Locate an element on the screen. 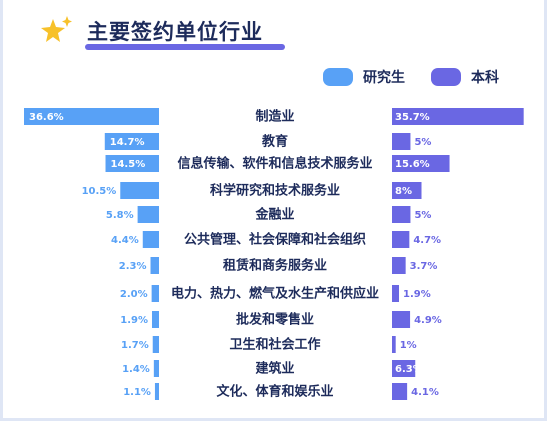 The height and width of the screenshot is (421, 547). undergraduate-value-label: 3.7% is located at coordinates (424, 266).